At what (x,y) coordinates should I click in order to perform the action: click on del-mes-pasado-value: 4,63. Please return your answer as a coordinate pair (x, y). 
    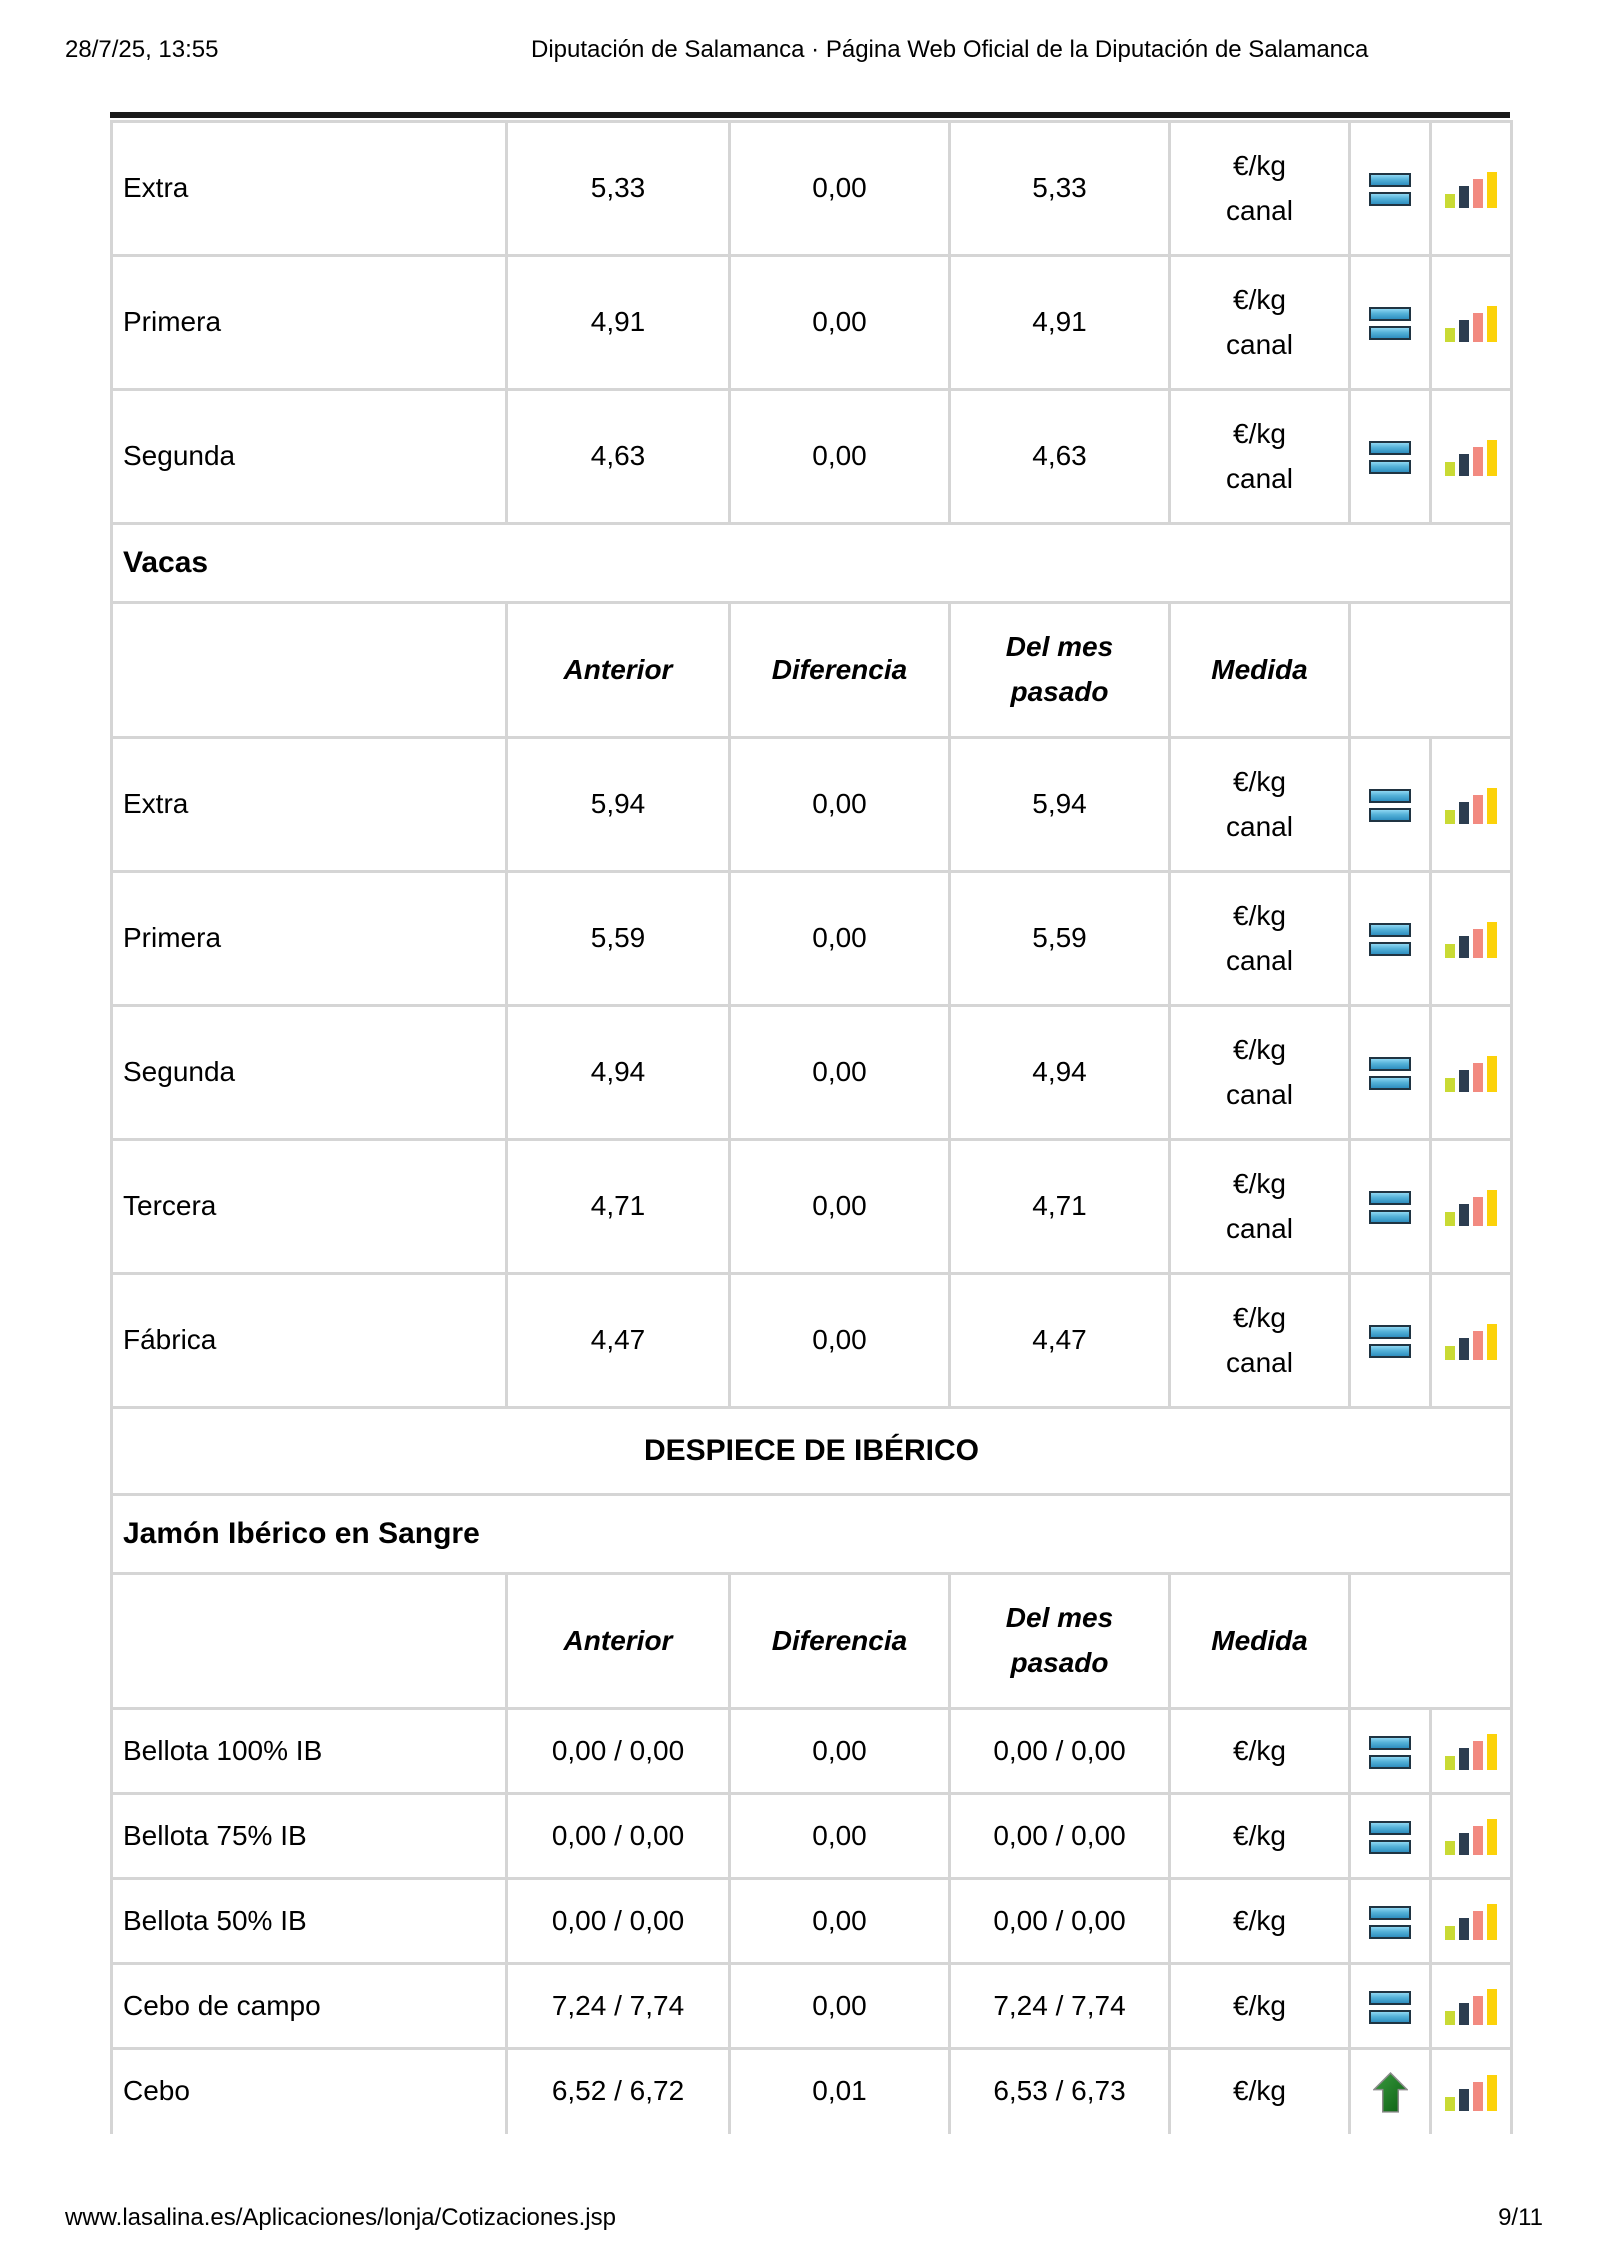
    Looking at the image, I should click on (1059, 456).